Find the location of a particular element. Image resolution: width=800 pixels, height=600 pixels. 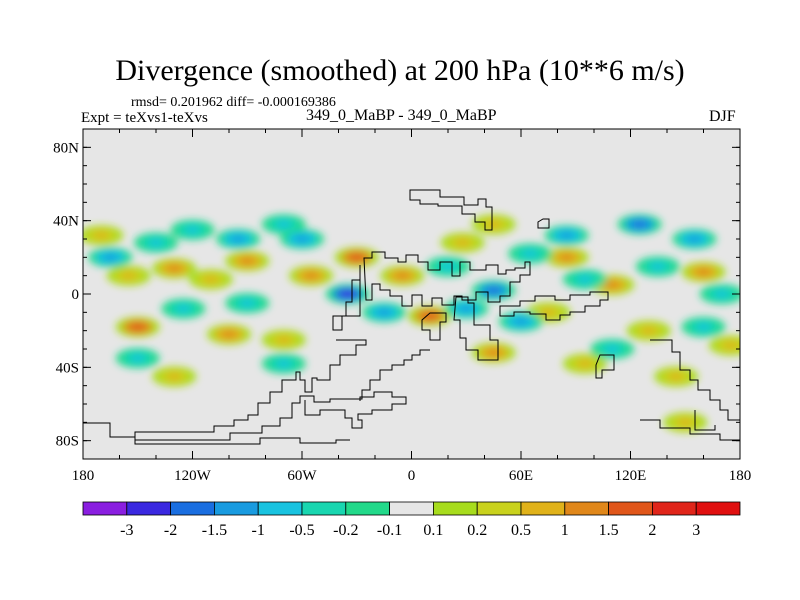

colorbar-label: -3 is located at coordinates (126, 530).